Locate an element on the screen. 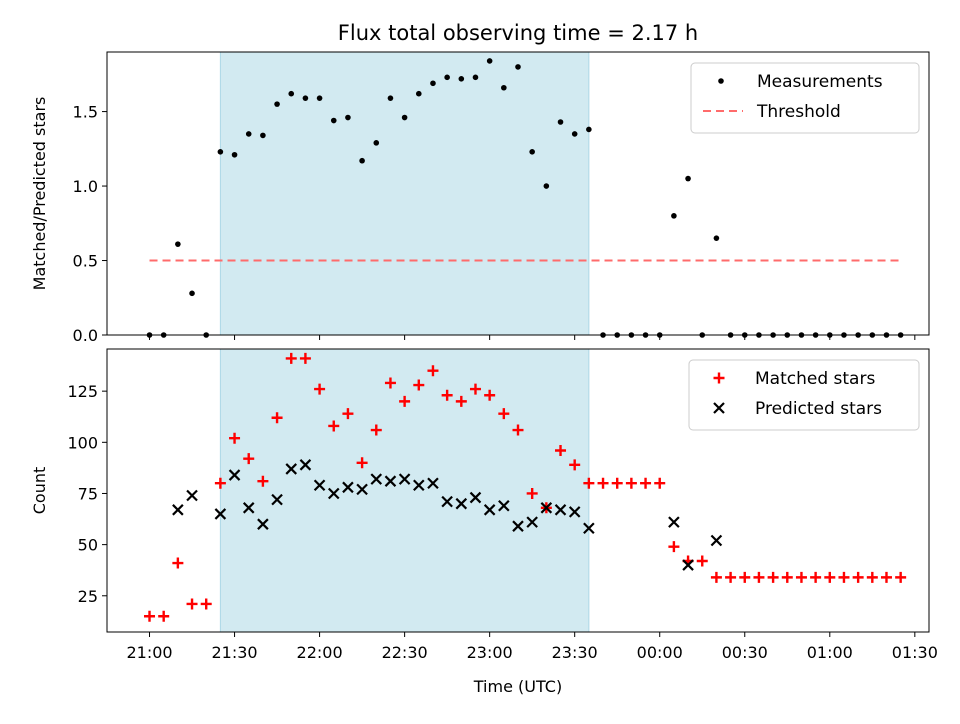 Image resolution: width=960 pixels, height=724 pixels. x-tick-label: 01:30 is located at coordinates (915, 652).